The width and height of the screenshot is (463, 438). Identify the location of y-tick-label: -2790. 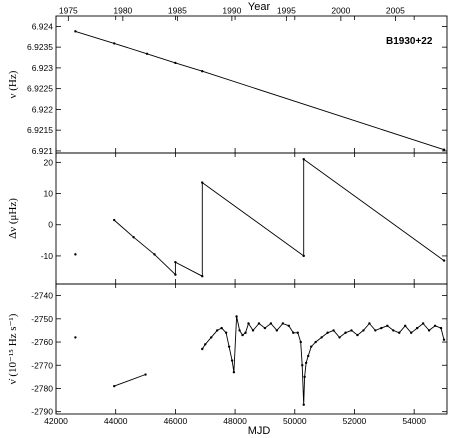
(42, 412).